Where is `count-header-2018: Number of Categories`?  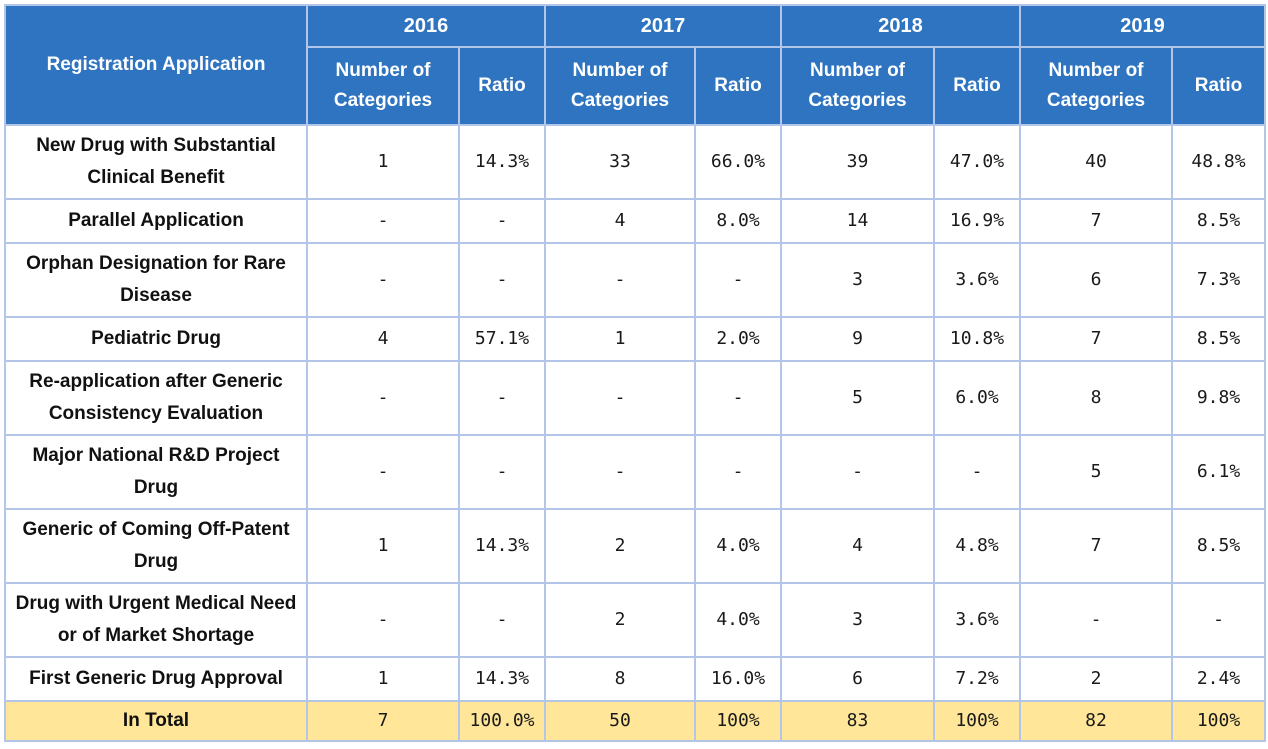
count-header-2018: Number of Categories is located at coordinates (857, 86).